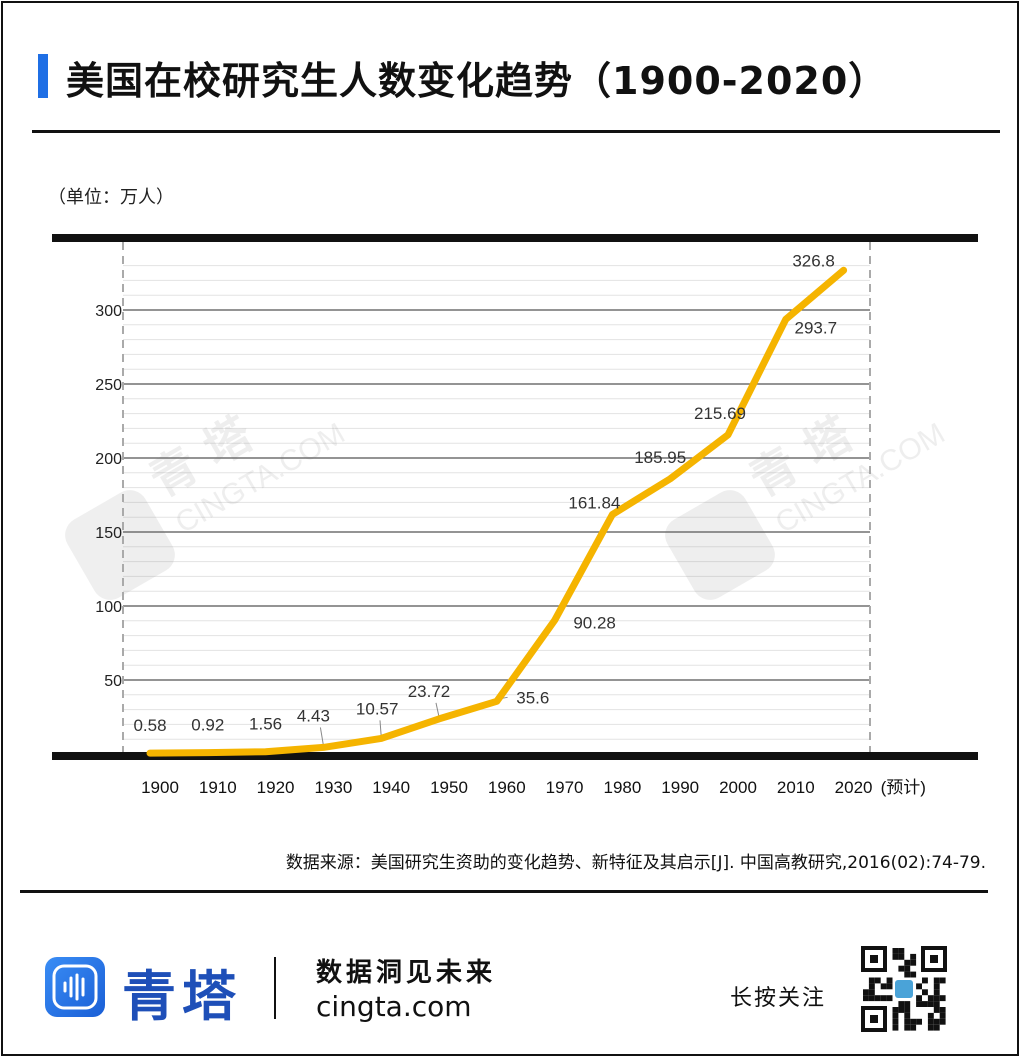 The height and width of the screenshot is (1057, 1020). Describe the element at coordinates (113, 681) in the screenshot. I see `y-tick-label: 50` at that location.